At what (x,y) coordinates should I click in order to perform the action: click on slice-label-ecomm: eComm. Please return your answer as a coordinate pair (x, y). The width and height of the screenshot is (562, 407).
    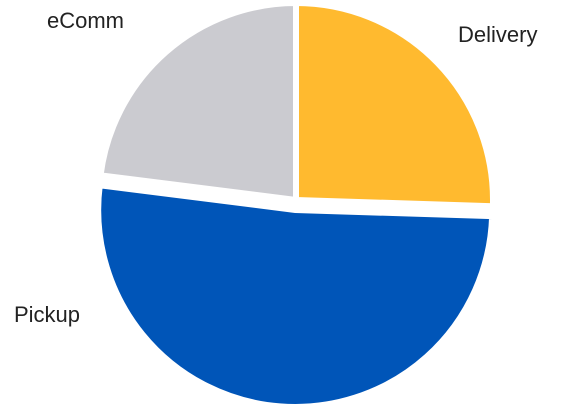
    Looking at the image, I should click on (86, 20).